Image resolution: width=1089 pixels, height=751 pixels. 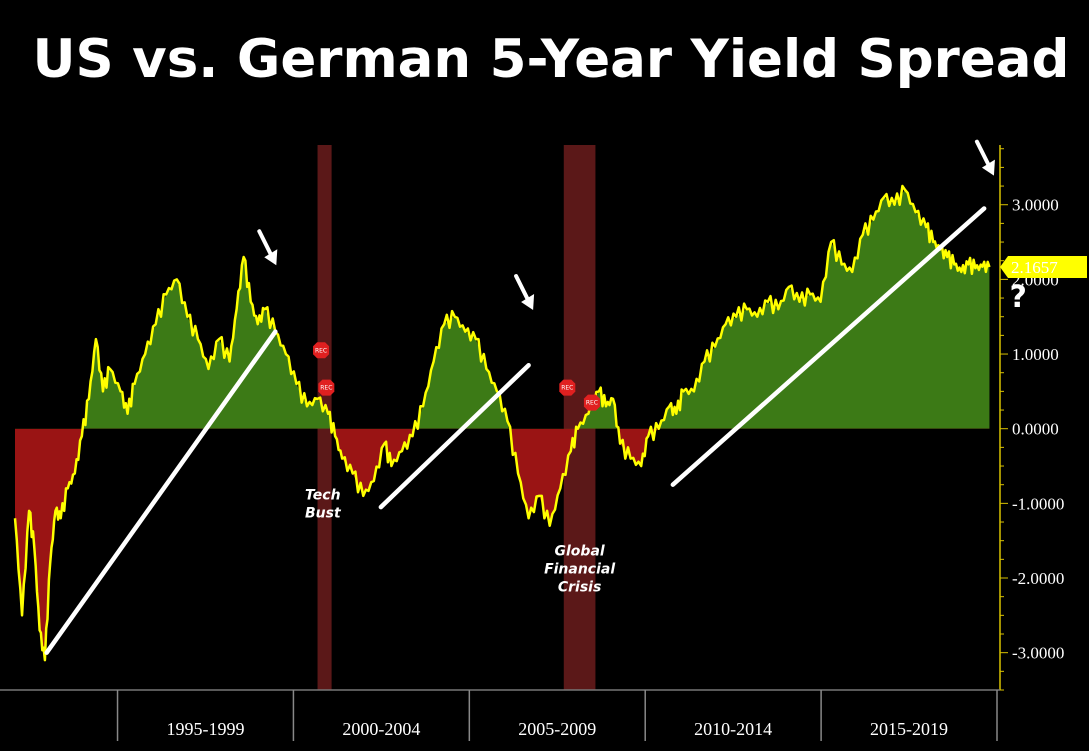 I want to click on annotation-text: Financial, so click(x=579, y=570).